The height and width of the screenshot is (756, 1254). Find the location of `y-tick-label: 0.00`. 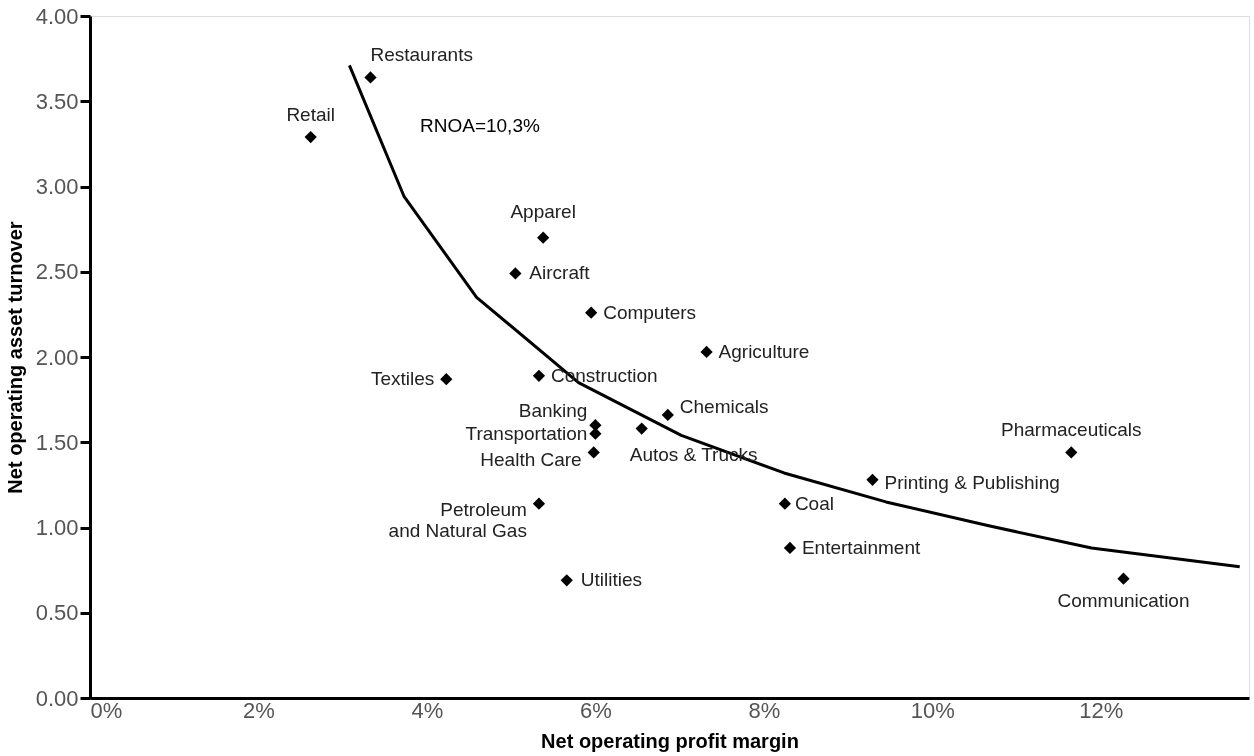

y-tick-label: 0.00 is located at coordinates (57, 698).